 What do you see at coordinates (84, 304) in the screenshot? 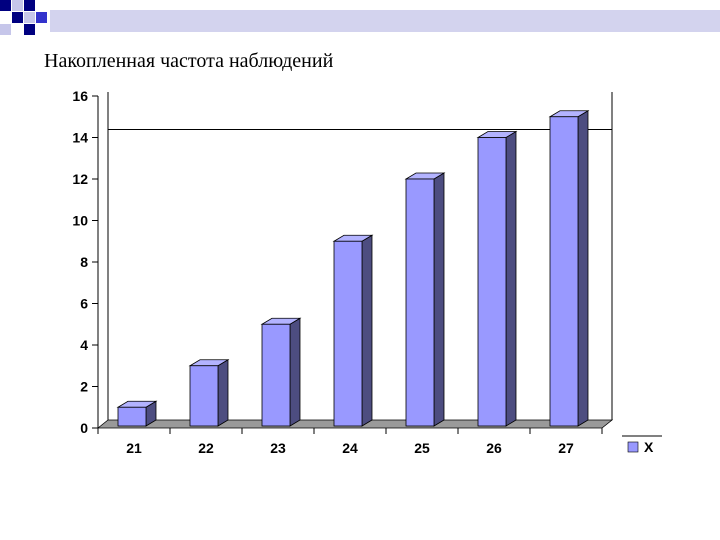
I see `y-tick-label: 6` at bounding box center [84, 304].